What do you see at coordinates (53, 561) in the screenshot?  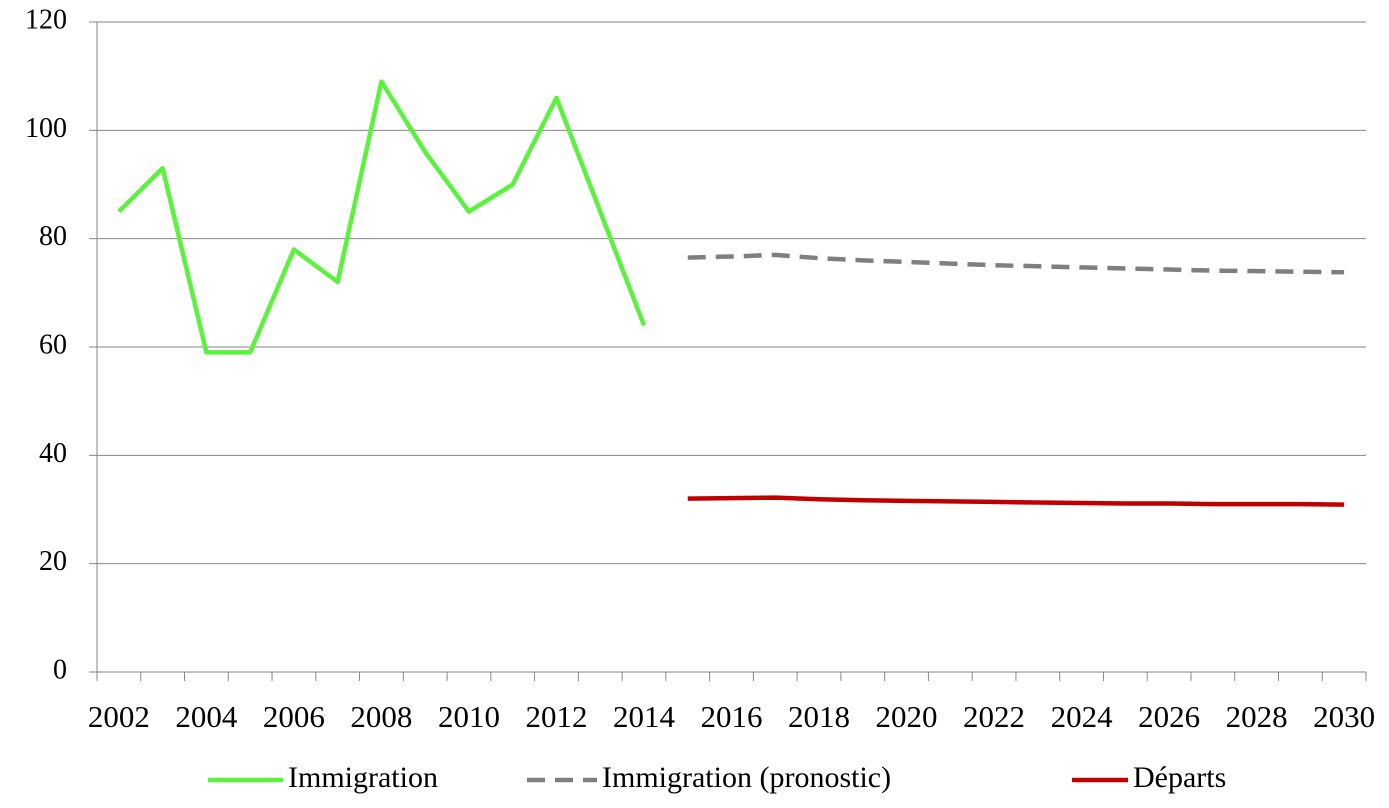 I see `y-tick-label: 20` at bounding box center [53, 561].